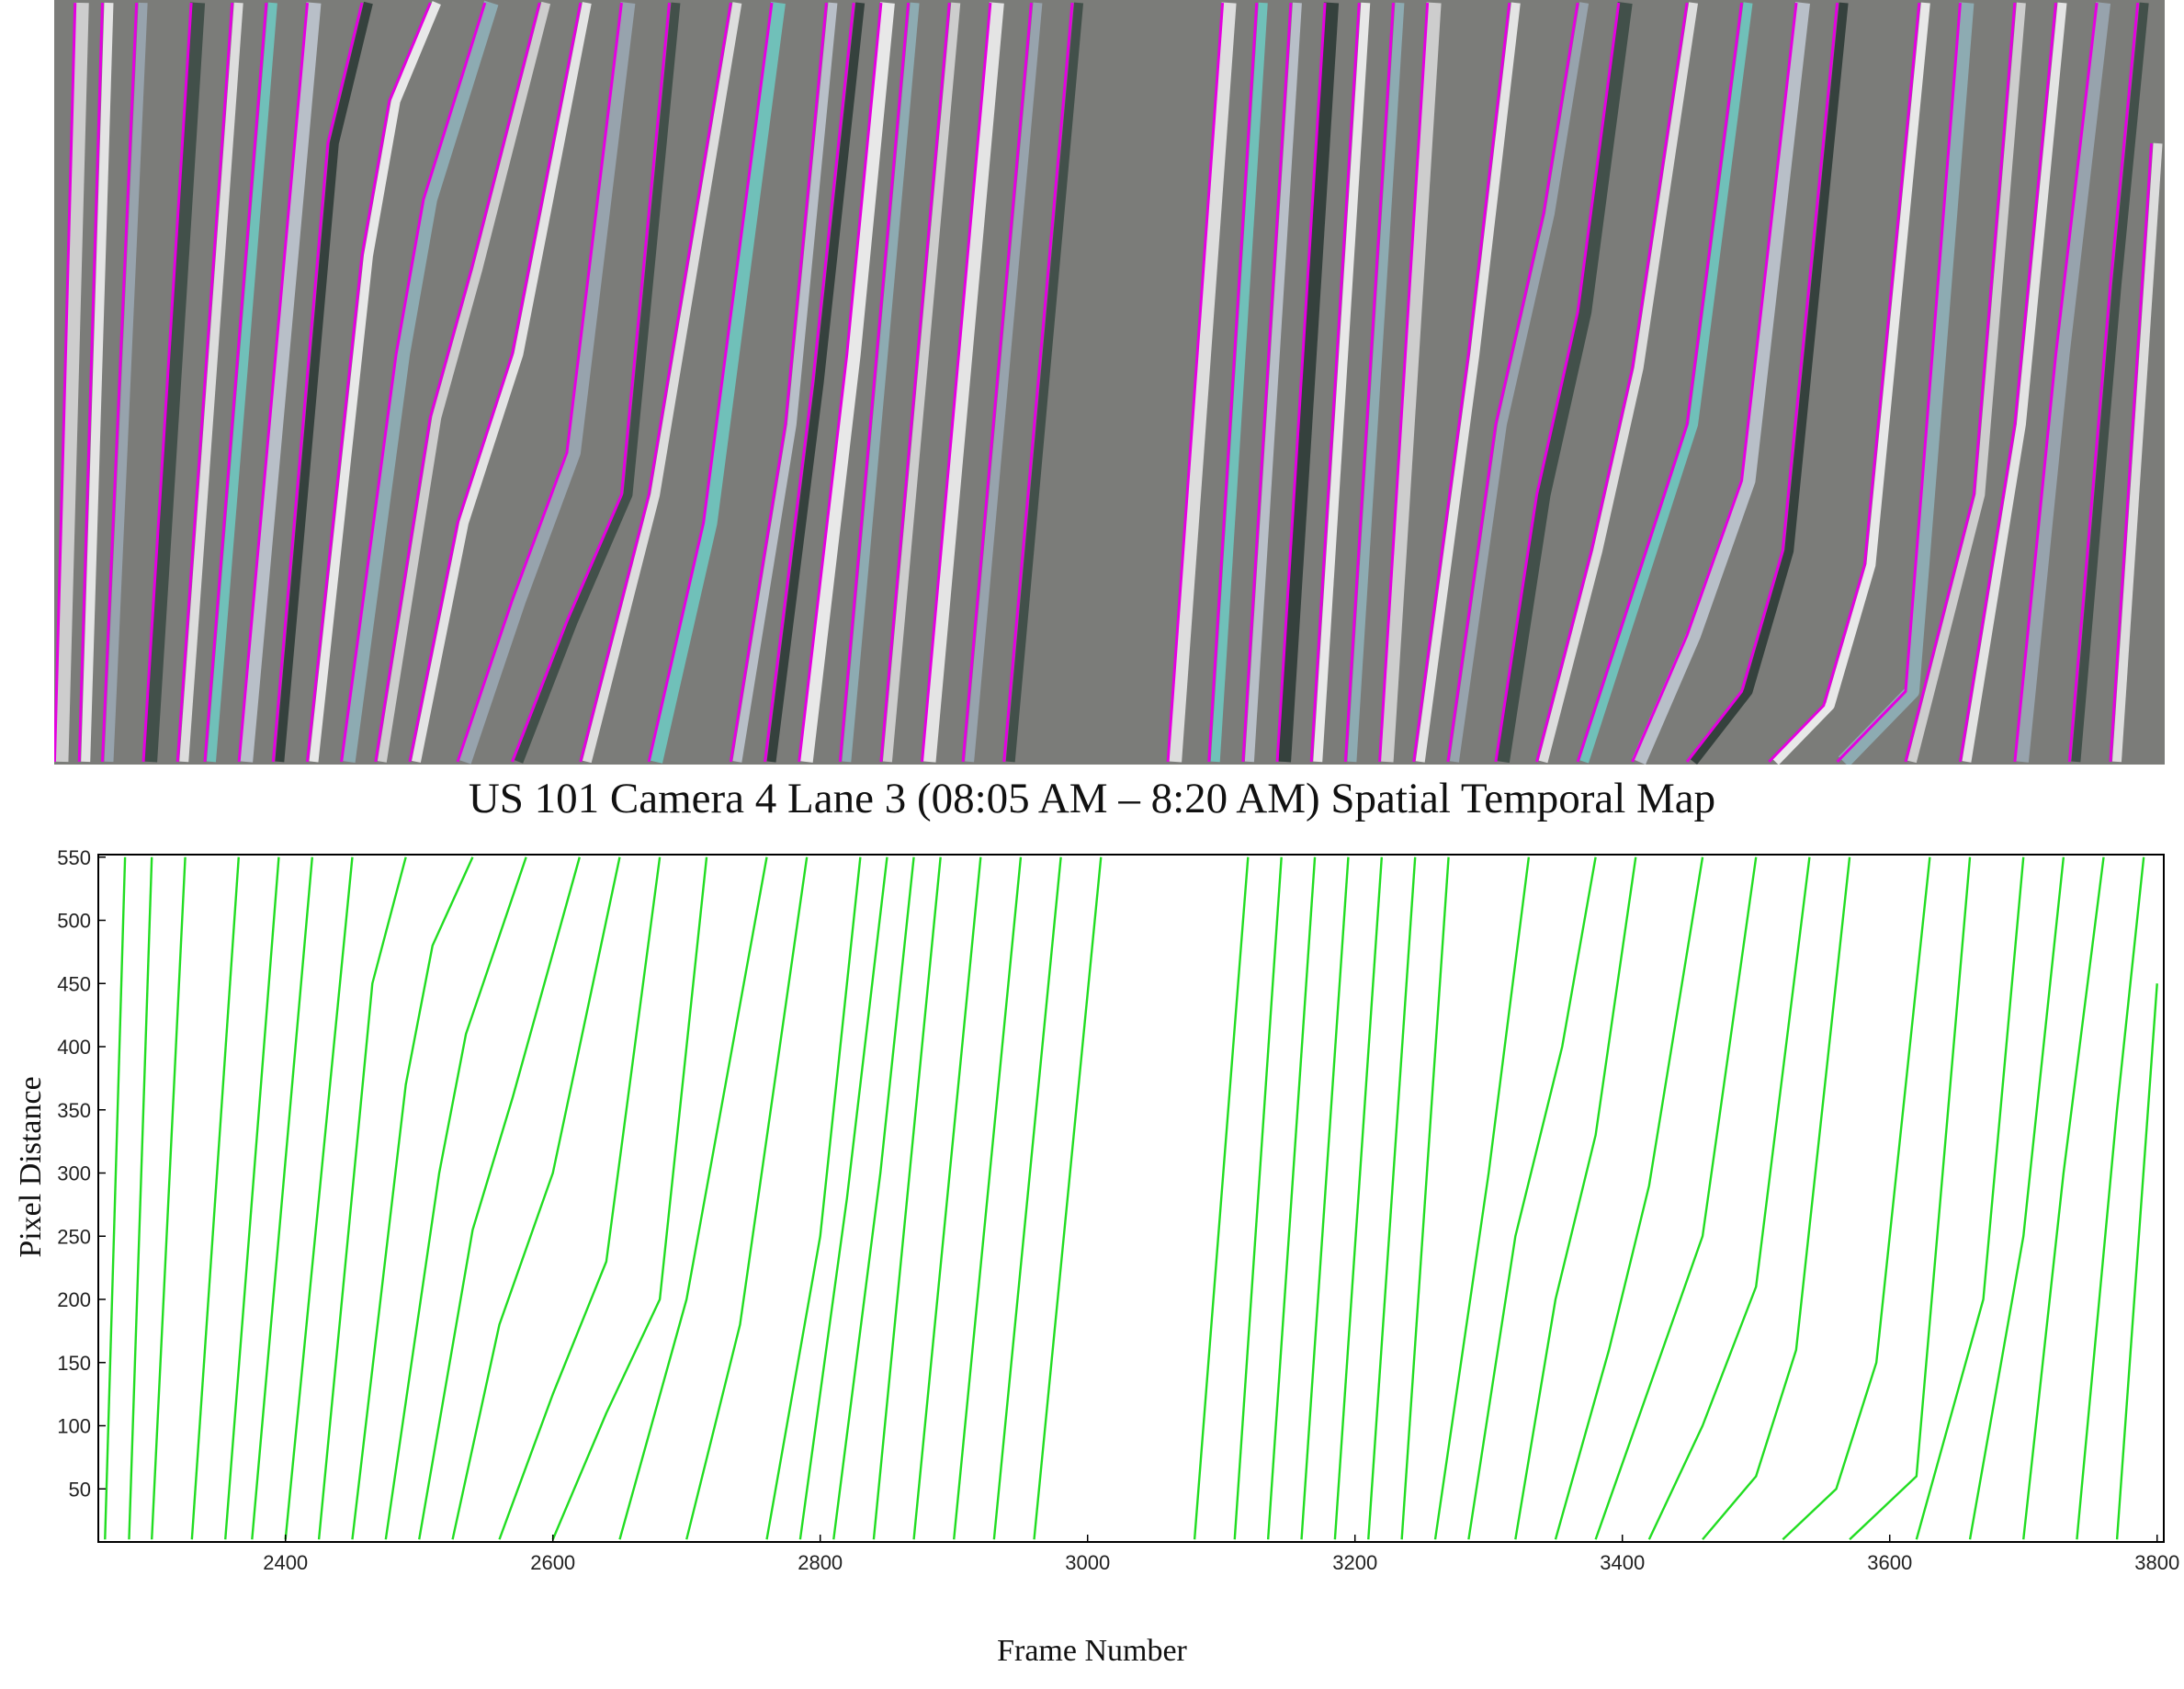 The image size is (2184, 1689). I want to click on y-tick-label: 550, so click(74, 857).